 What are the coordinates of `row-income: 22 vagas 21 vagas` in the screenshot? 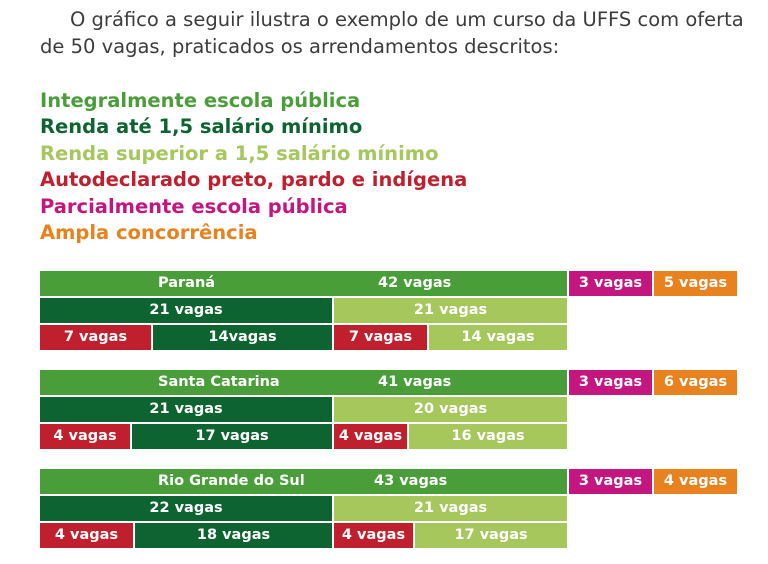 It's located at (303, 508).